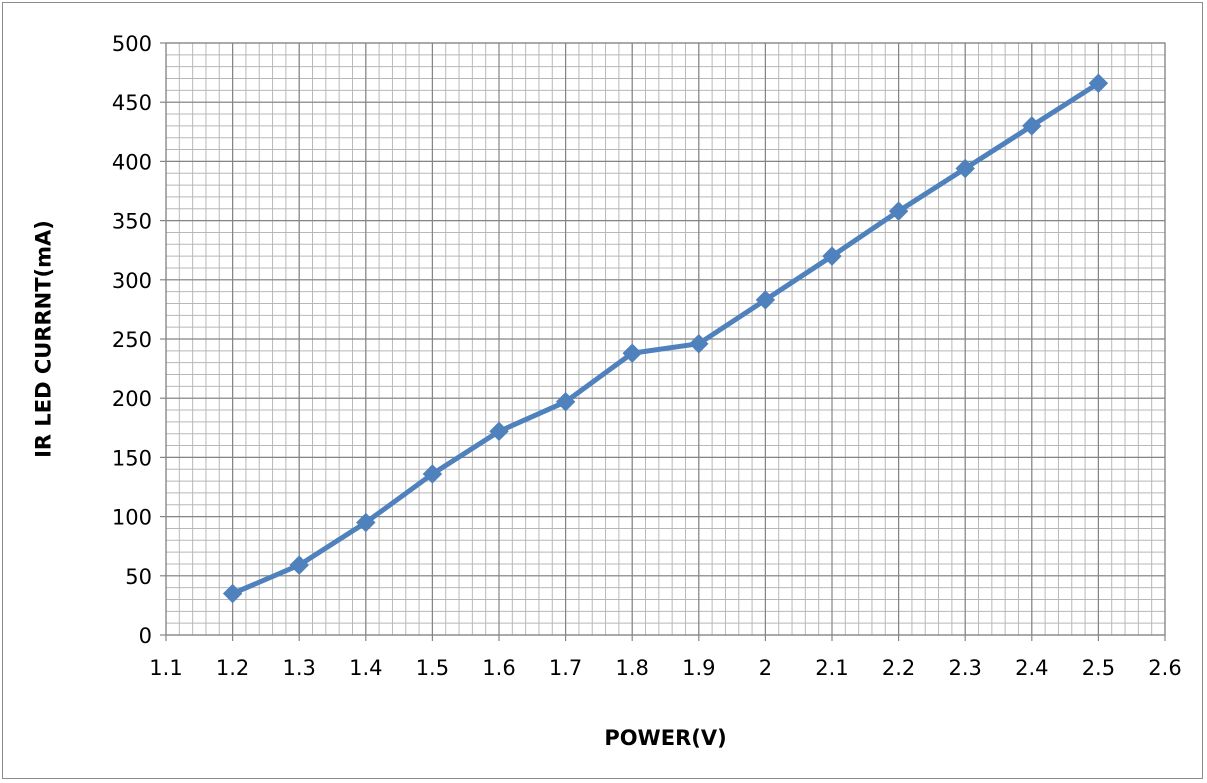 This screenshot has height=783, width=1207. Describe the element at coordinates (132, 44) in the screenshot. I see `y-tick-label: 500` at that location.